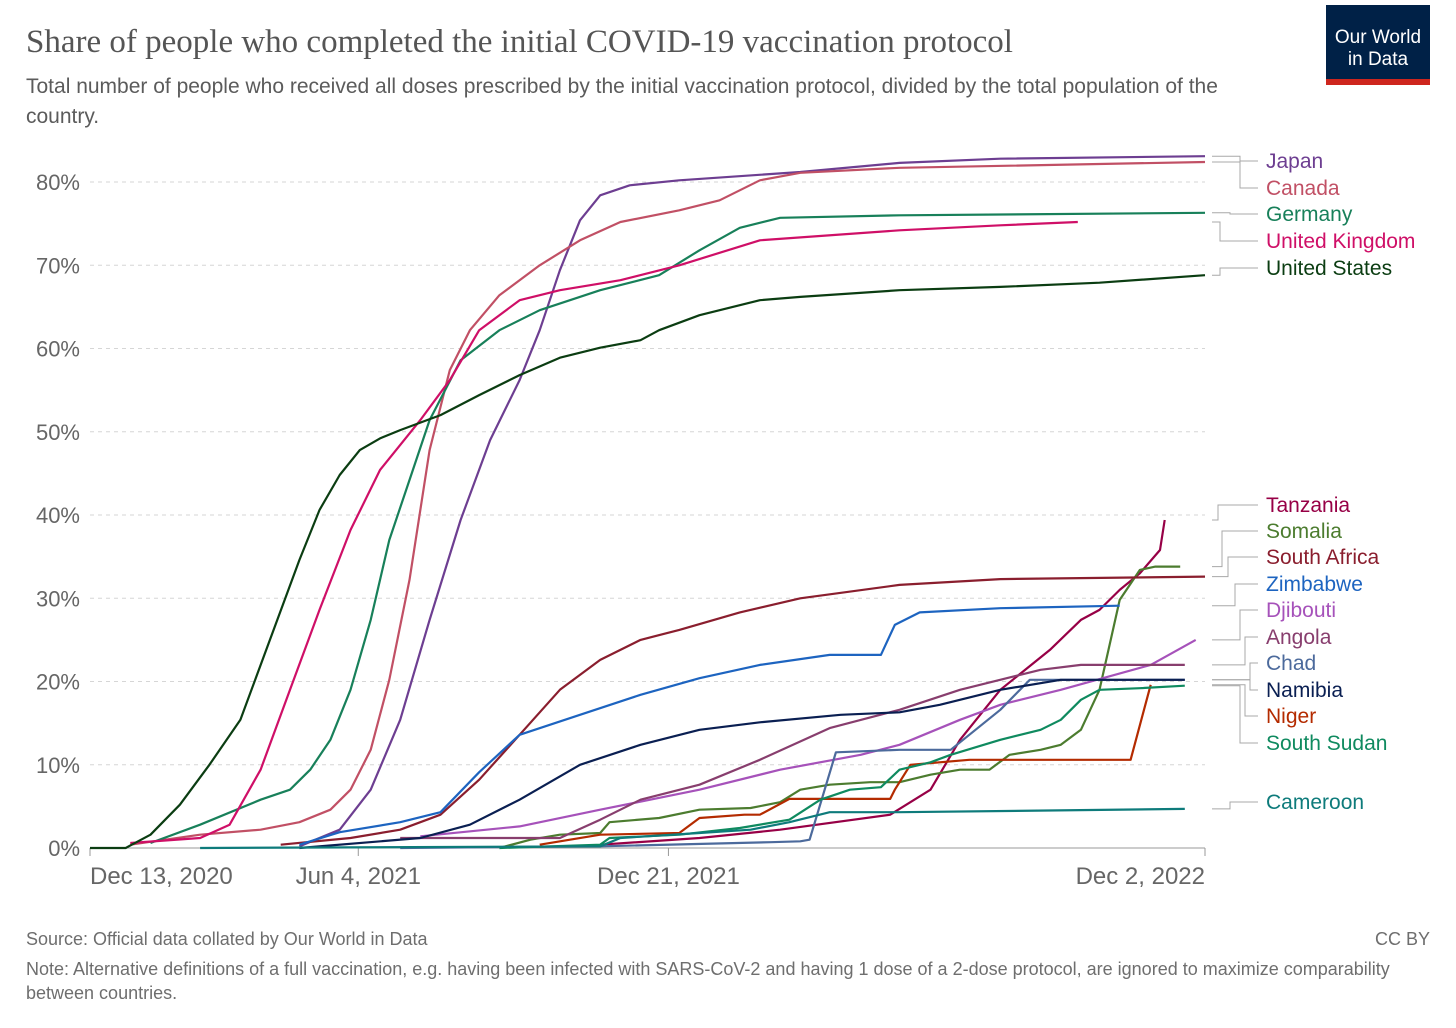 The height and width of the screenshot is (1028, 1456). What do you see at coordinates (668, 876) in the screenshot?
I see `x-tick-label: Dec 21, 2021` at bounding box center [668, 876].